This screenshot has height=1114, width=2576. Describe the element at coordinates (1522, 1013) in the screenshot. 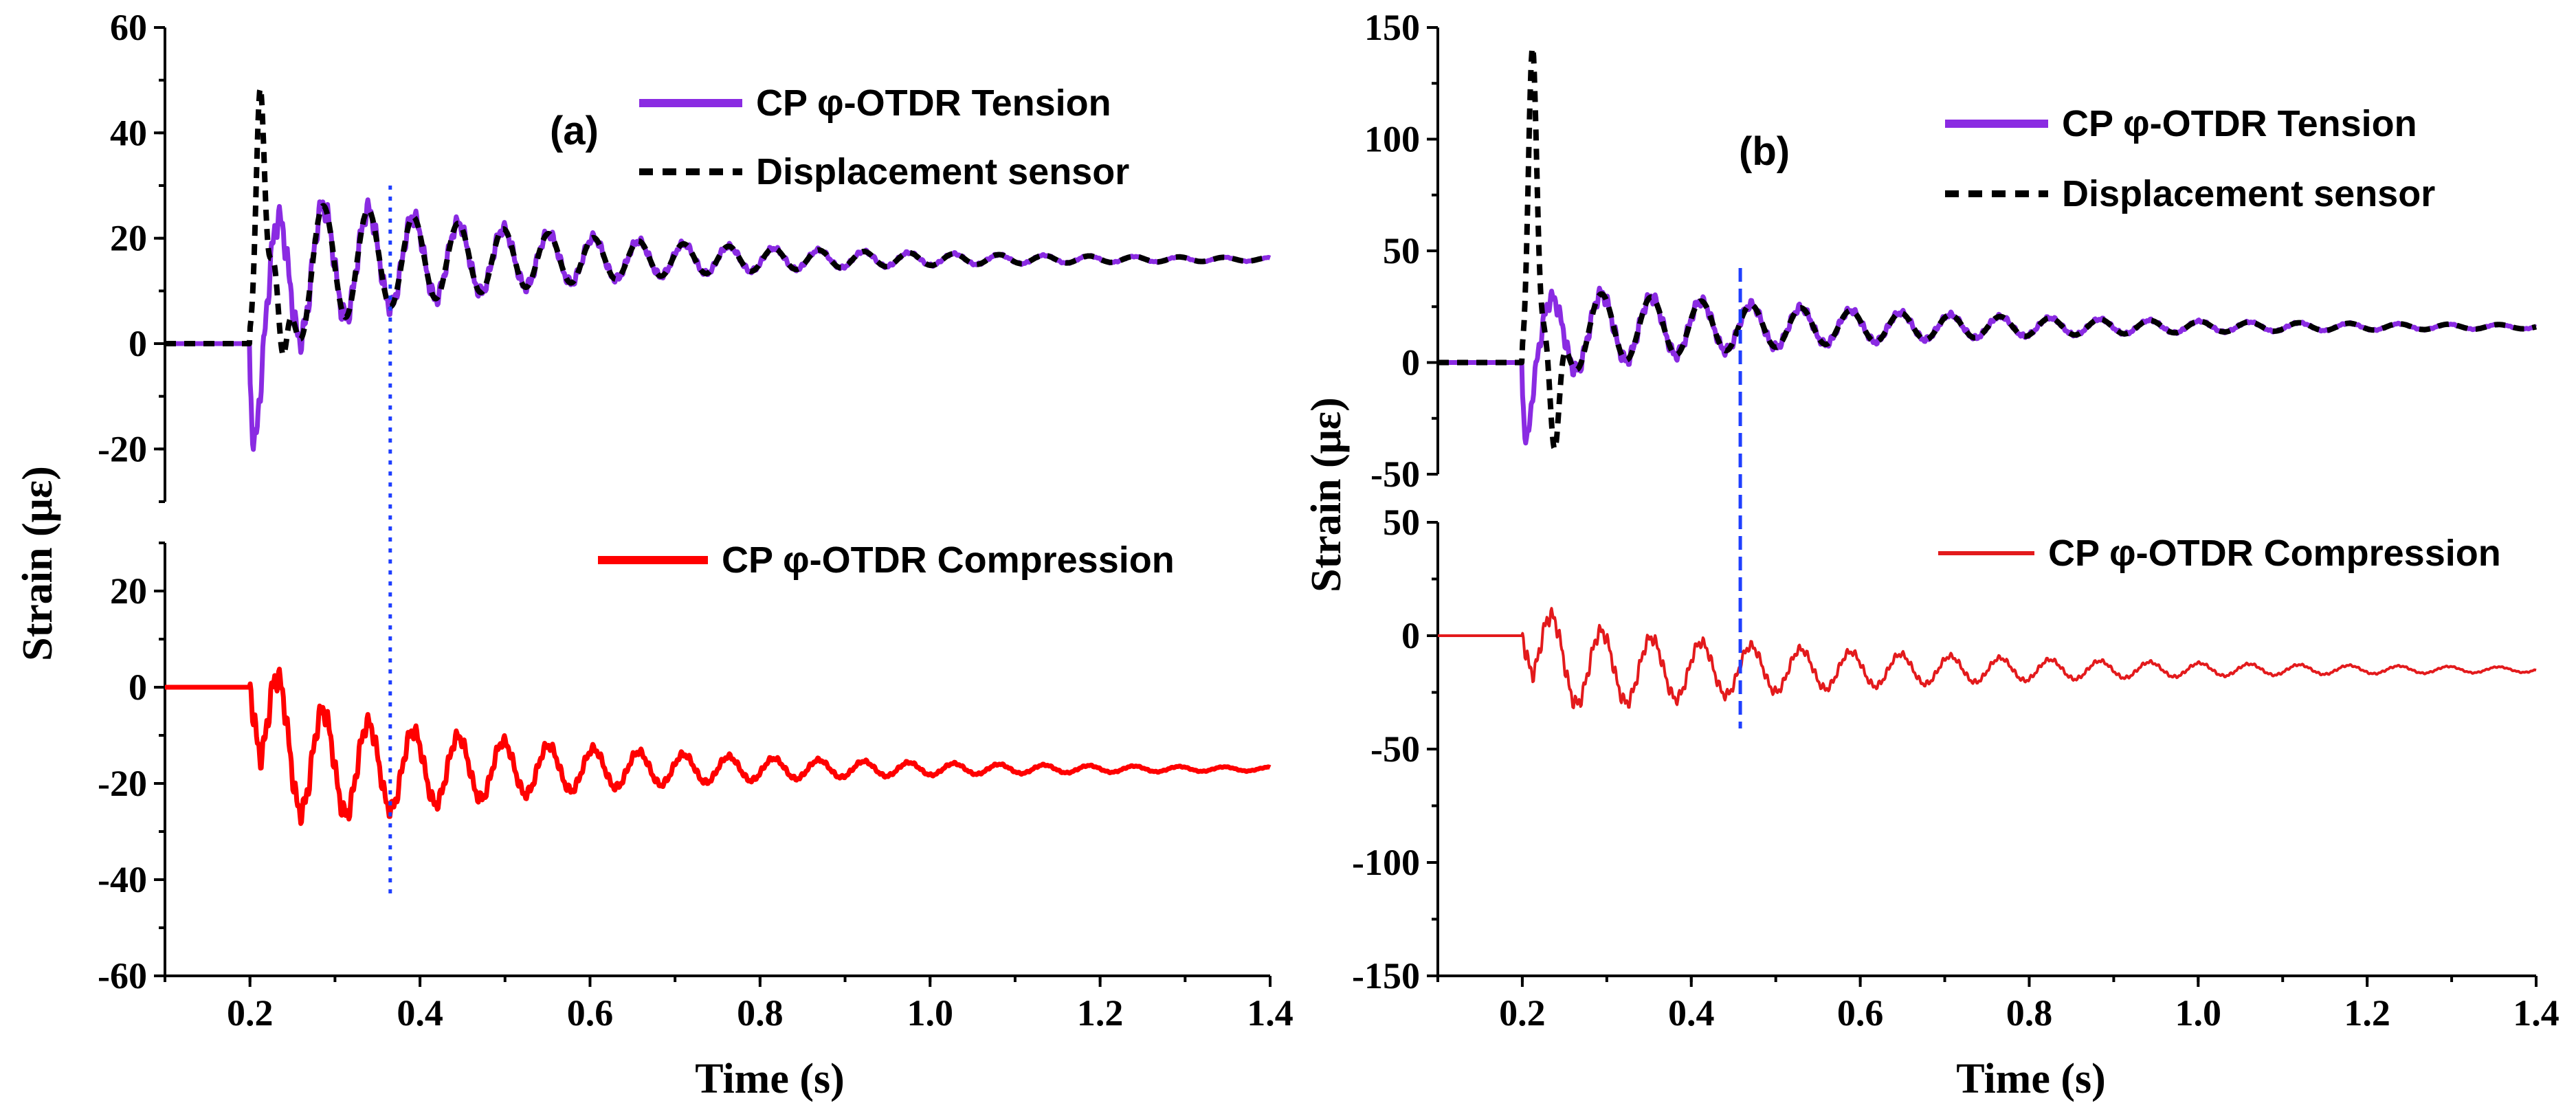

I see `x-tick-label-1-0: 0.2` at that location.